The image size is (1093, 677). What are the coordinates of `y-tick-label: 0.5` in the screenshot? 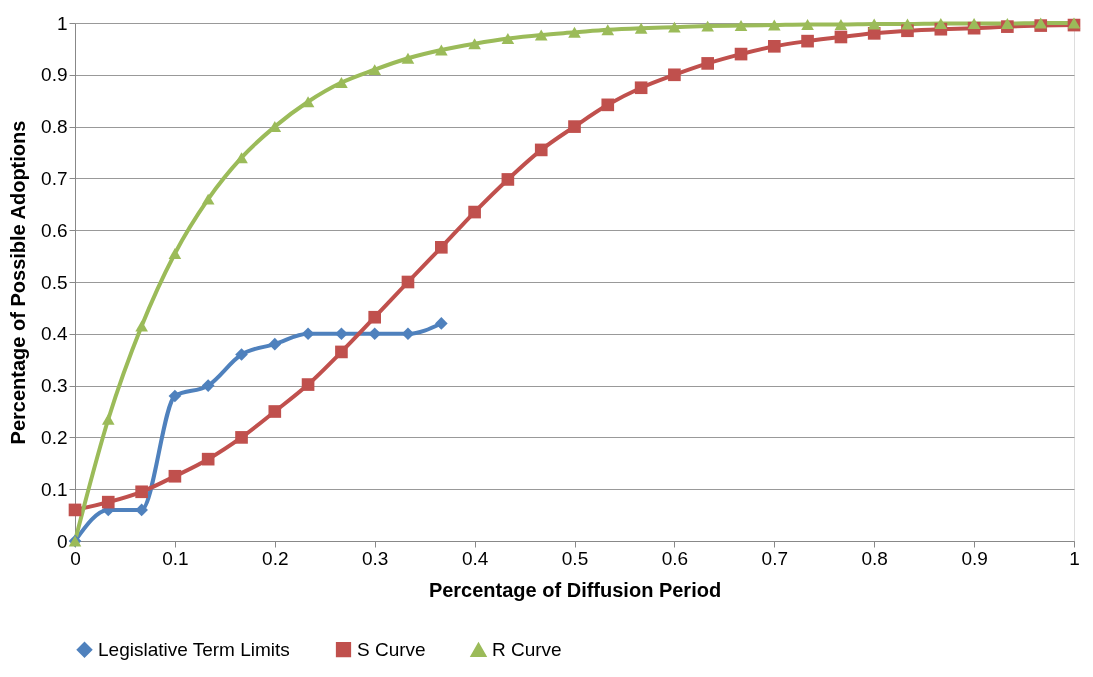 It's located at (54, 282).